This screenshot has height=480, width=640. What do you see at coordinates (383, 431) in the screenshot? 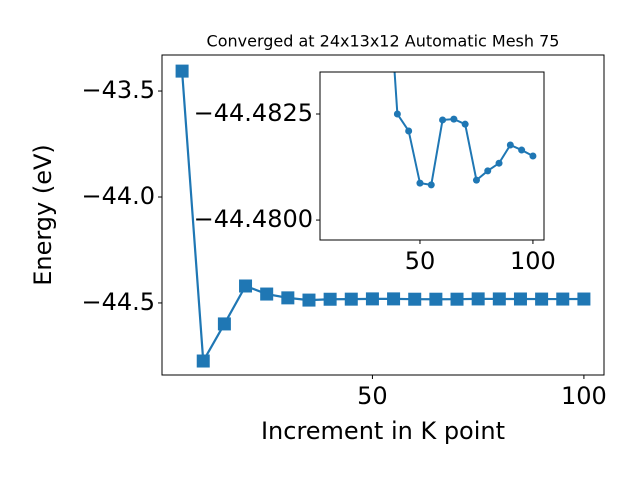
I see `x-axis-label: Increment in K point` at bounding box center [383, 431].